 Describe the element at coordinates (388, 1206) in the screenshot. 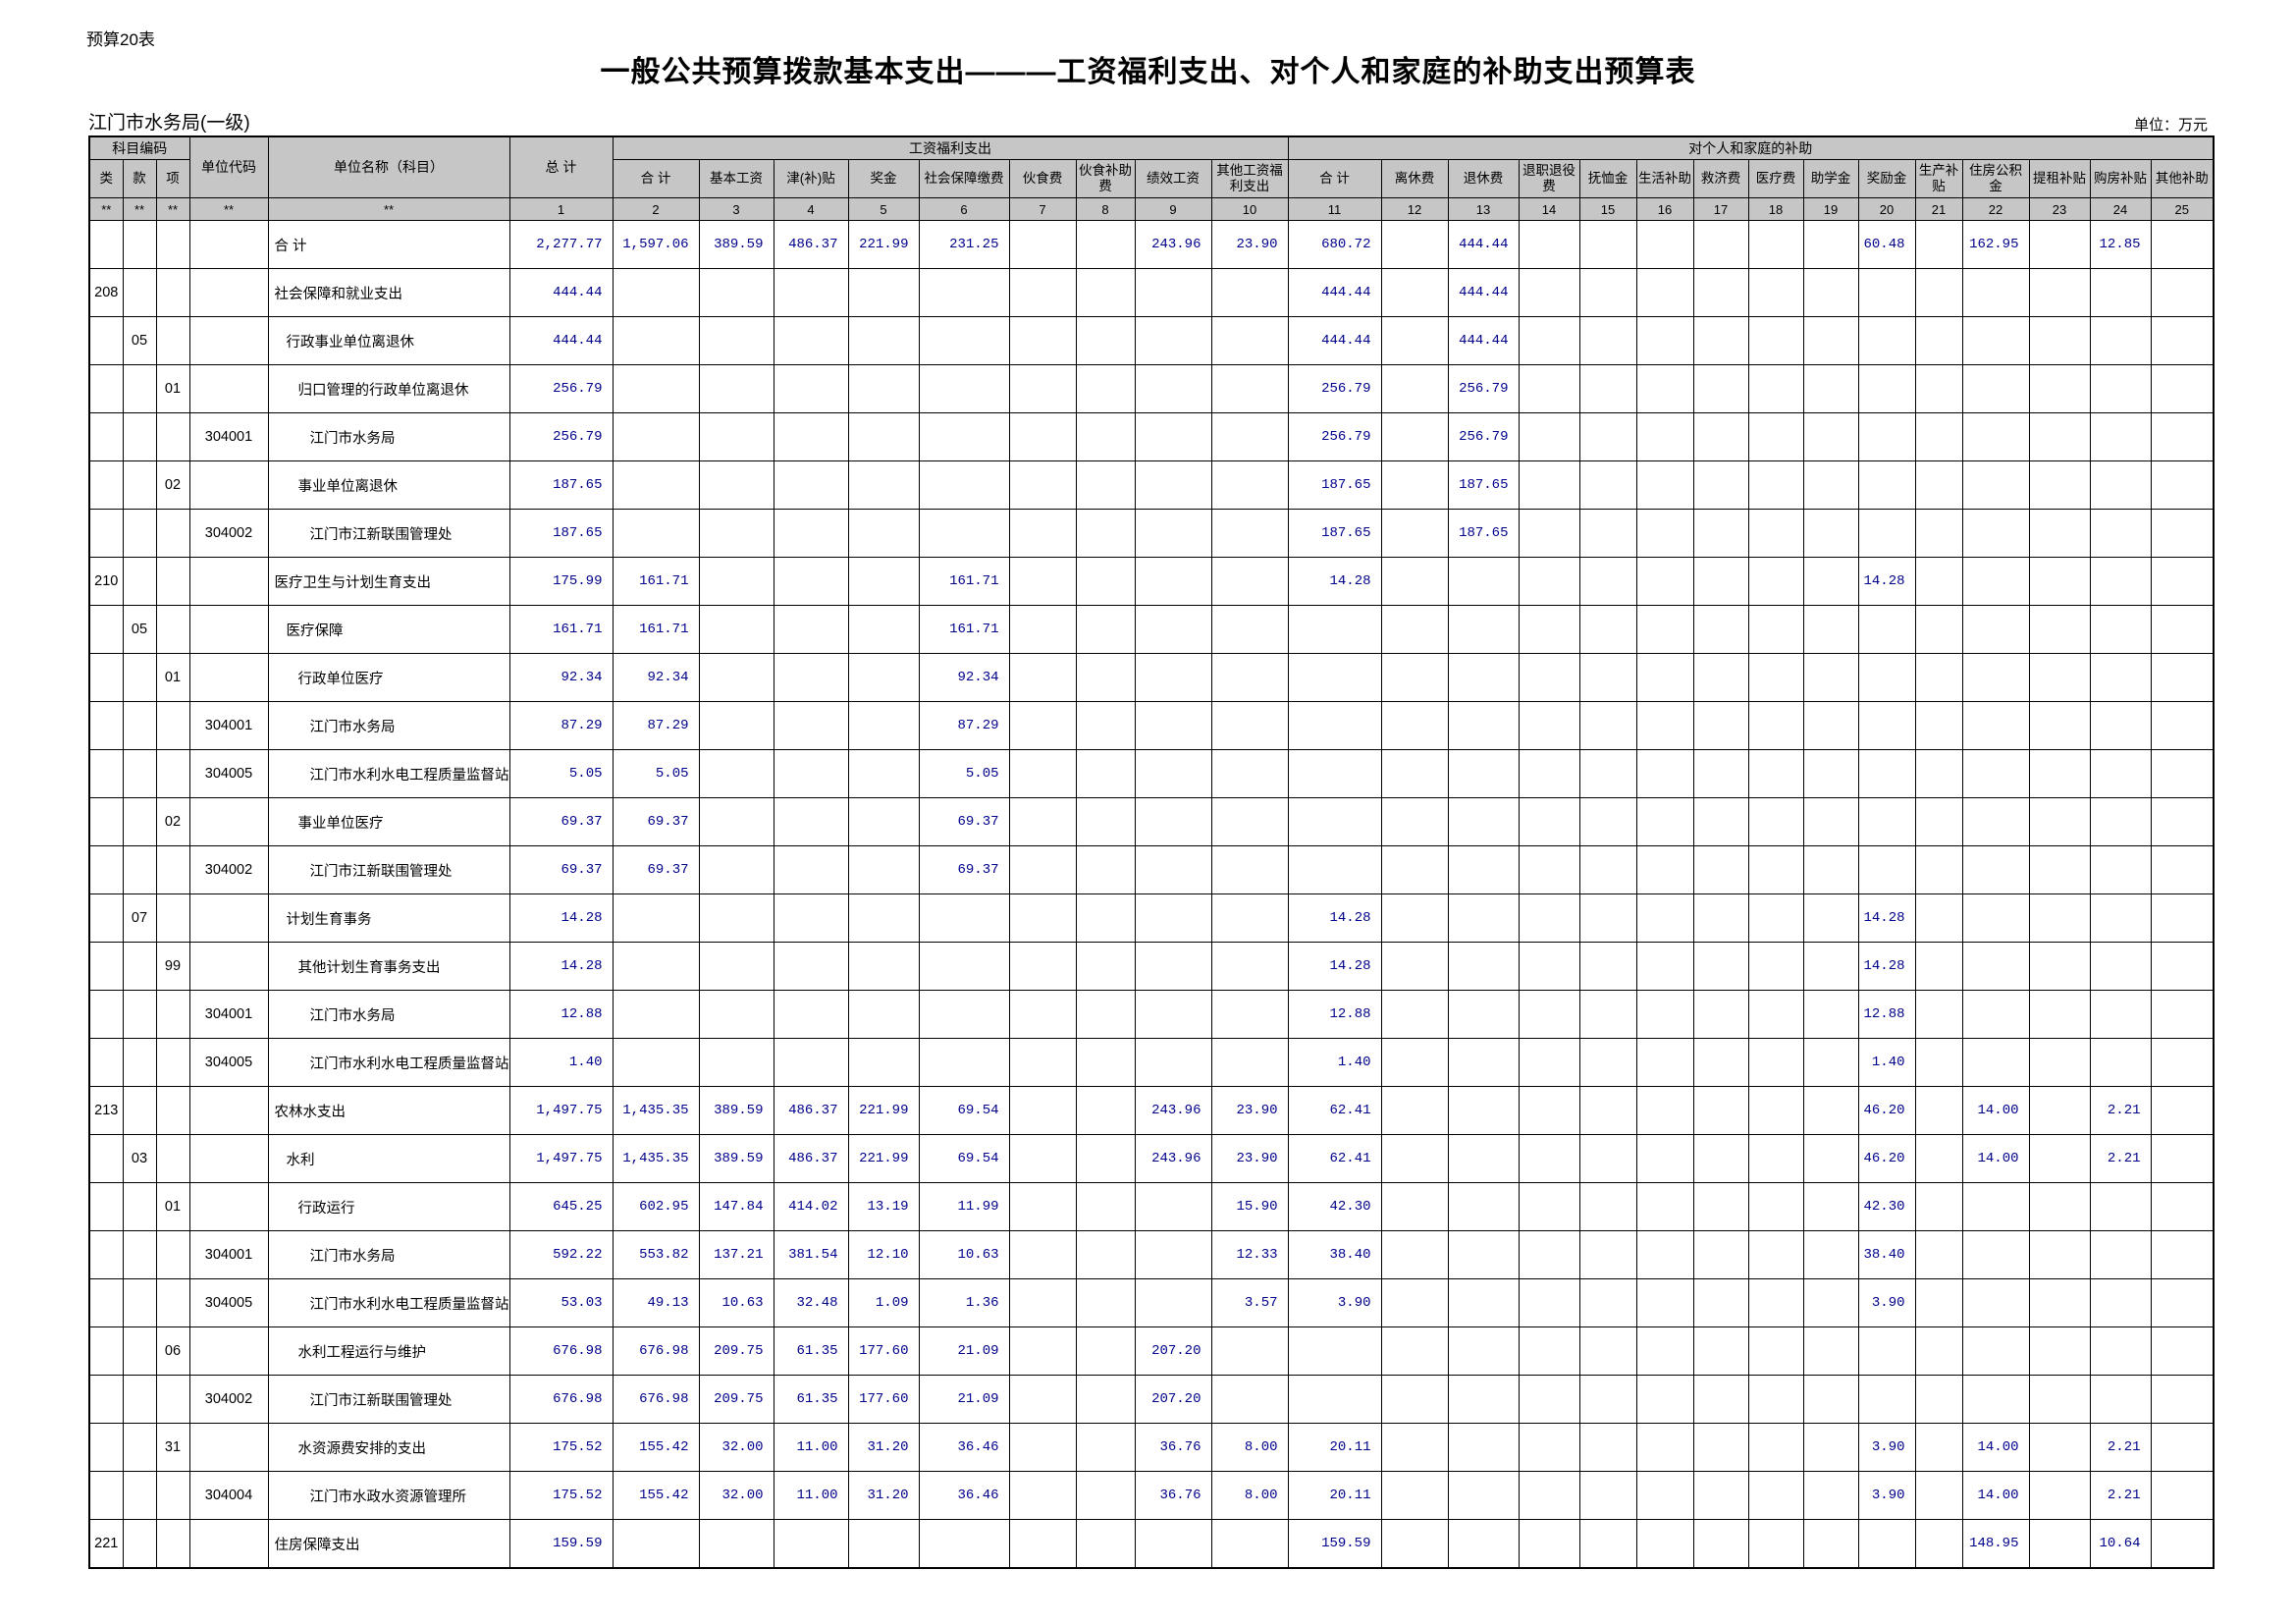

I see `cell-unit-name: 行政运行` at that location.